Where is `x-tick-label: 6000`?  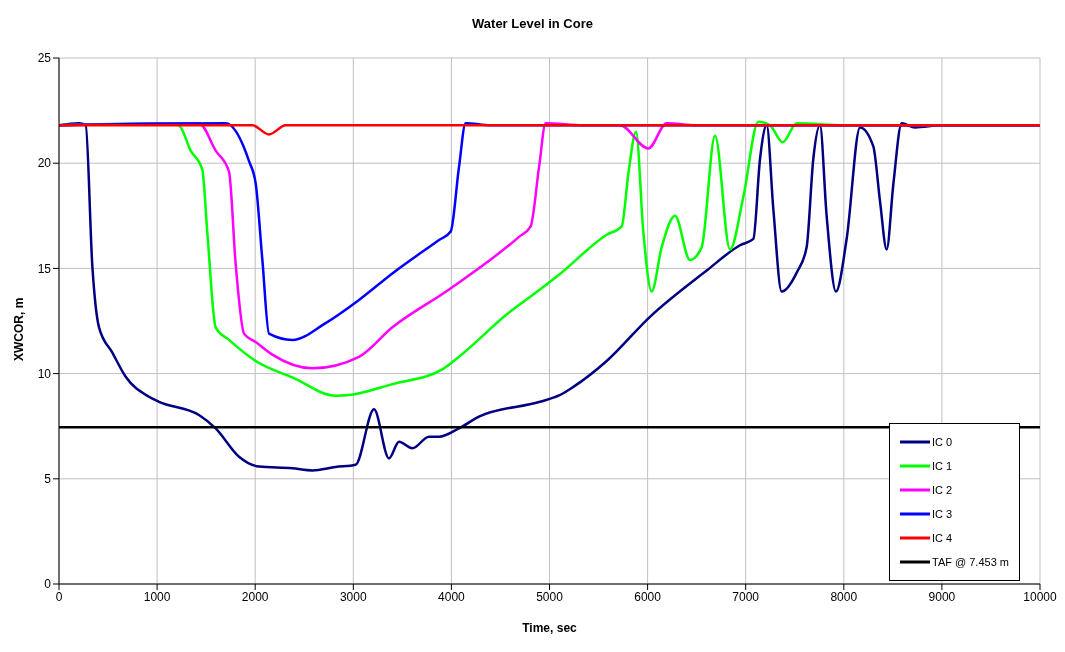
x-tick-label: 6000 is located at coordinates (648, 596).